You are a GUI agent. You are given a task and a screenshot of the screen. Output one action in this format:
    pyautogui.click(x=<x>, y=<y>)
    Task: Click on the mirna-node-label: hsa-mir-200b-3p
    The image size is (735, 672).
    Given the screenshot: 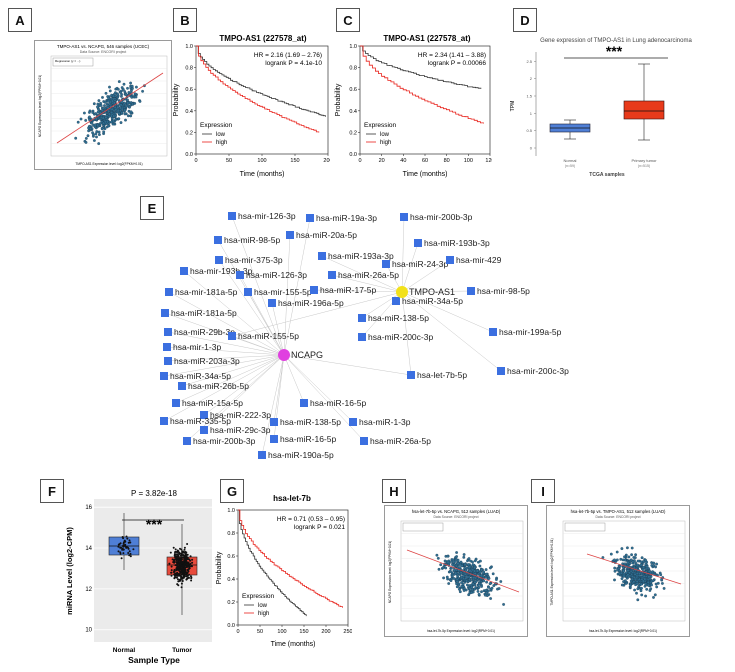 What is the action you would take?
    pyautogui.click(x=224, y=441)
    